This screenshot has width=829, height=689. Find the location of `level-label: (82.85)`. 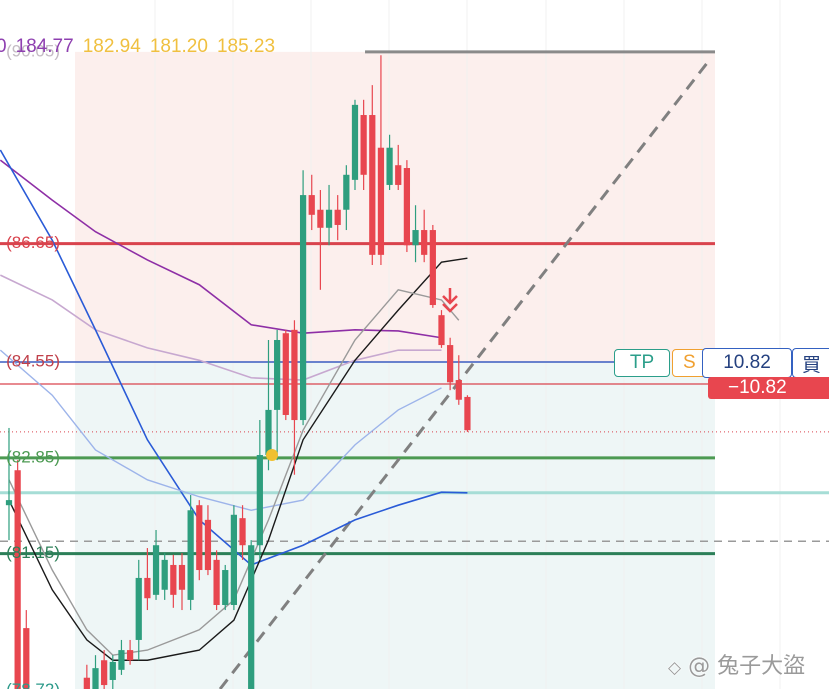

level-label: (82.85) is located at coordinates (33, 456).